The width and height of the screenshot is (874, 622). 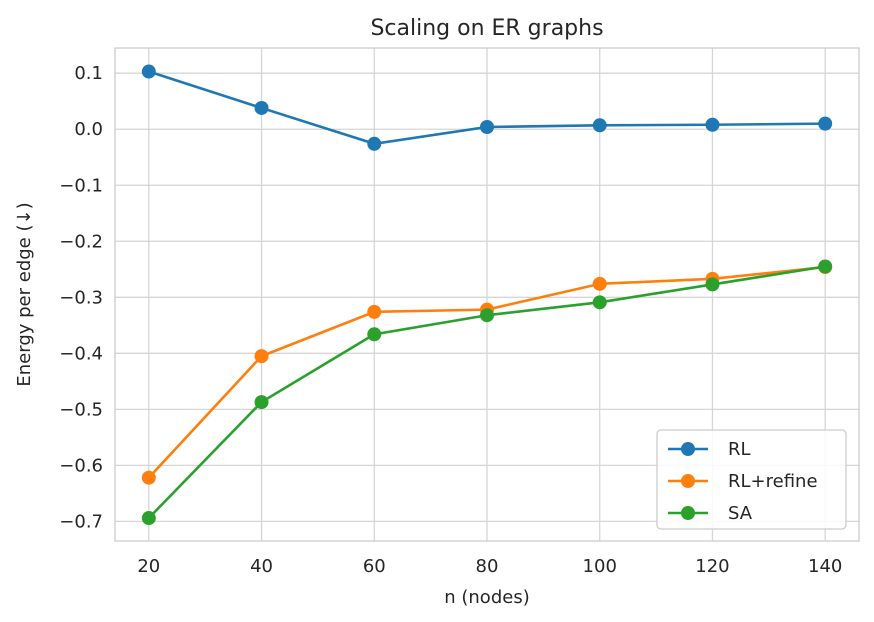 I want to click on legend-item: SA, so click(x=710, y=513).